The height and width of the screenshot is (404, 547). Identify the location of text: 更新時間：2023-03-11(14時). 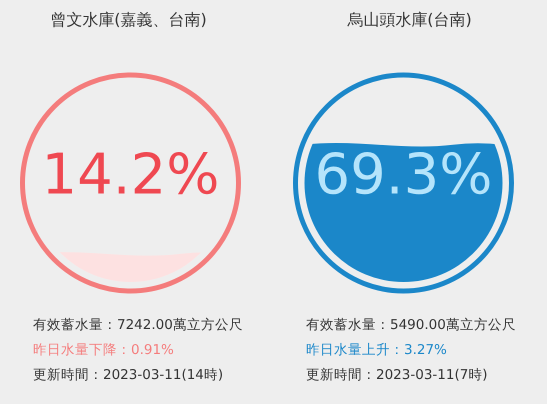
(128, 375).